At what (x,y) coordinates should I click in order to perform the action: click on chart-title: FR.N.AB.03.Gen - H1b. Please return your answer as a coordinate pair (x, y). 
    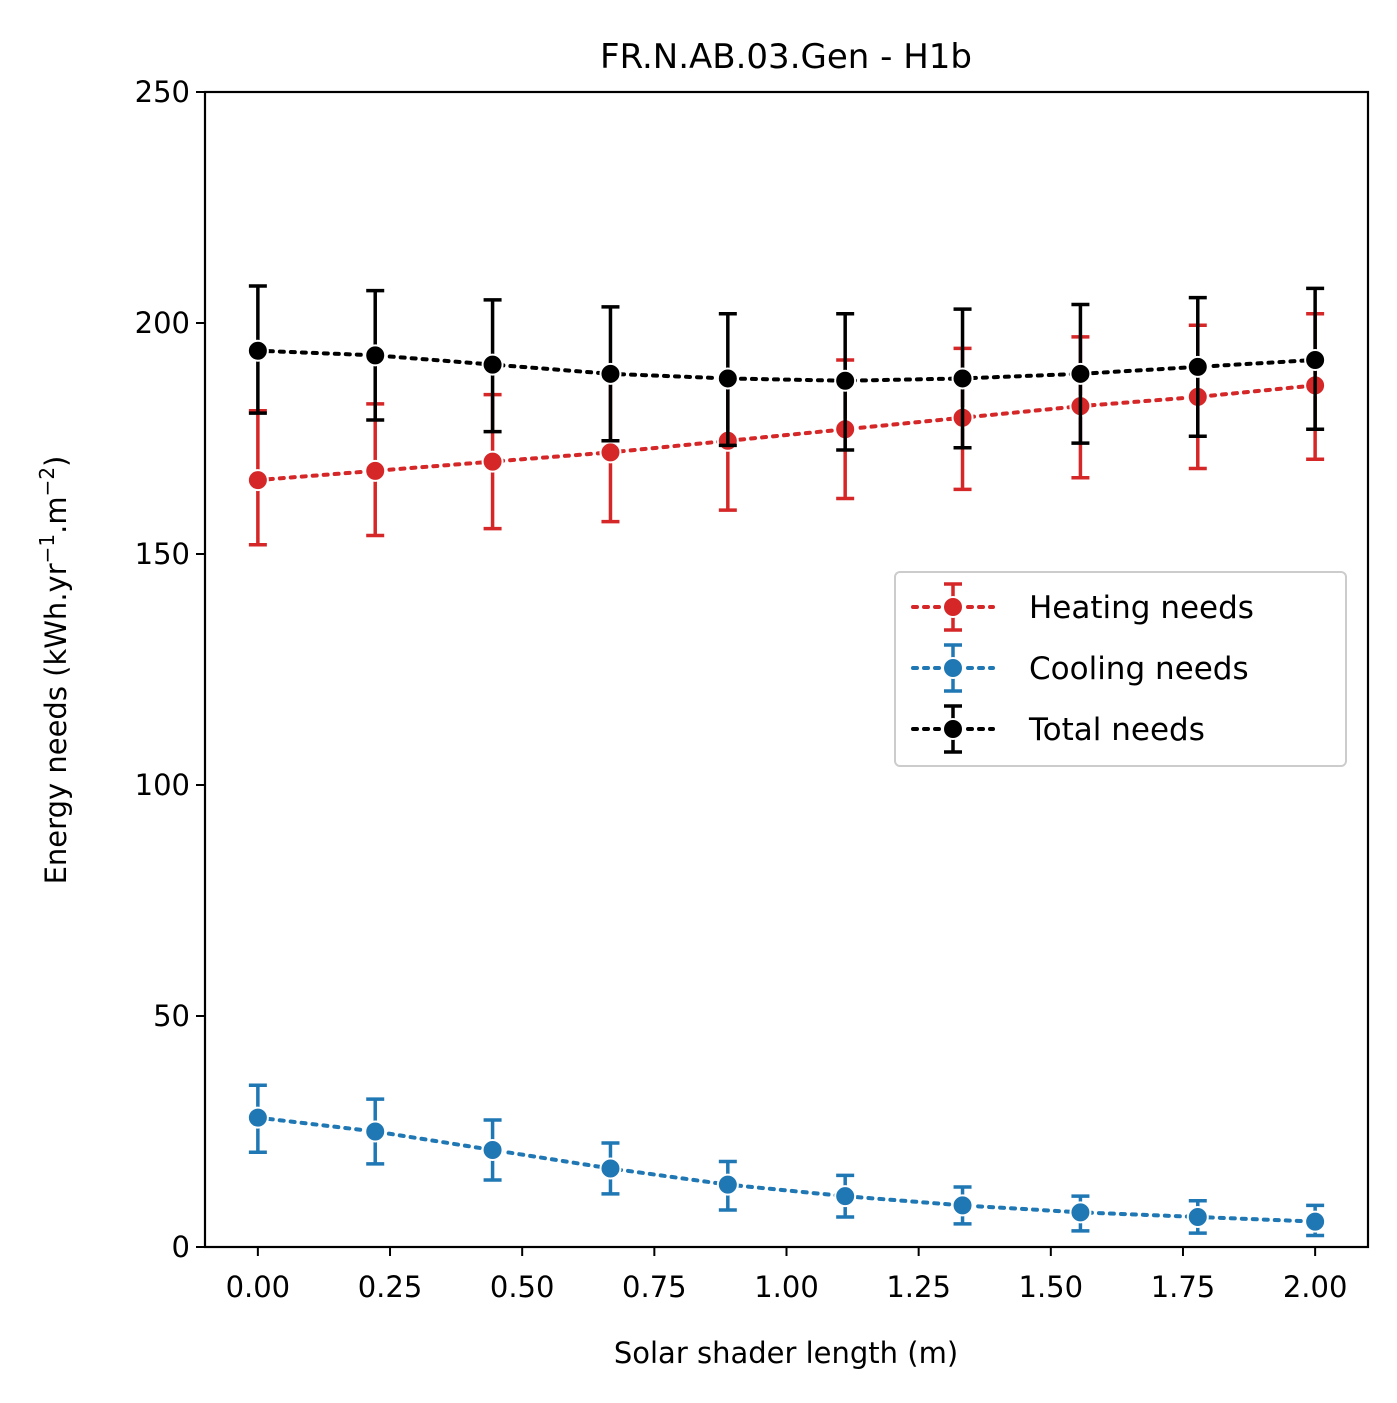
    Looking at the image, I should click on (786, 57).